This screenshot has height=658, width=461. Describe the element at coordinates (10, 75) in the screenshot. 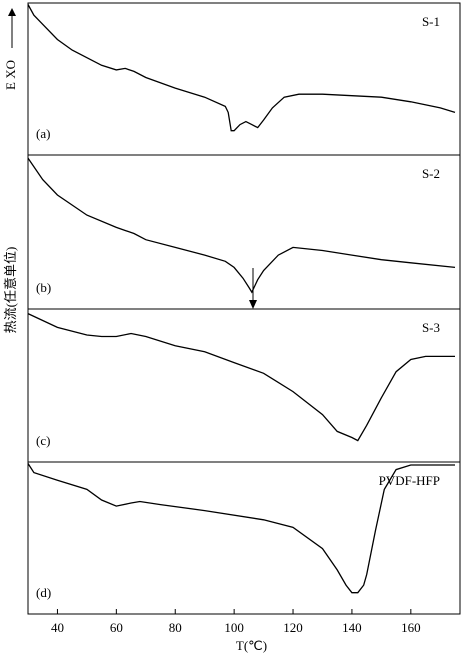

I see `exo-label: E XO` at that location.